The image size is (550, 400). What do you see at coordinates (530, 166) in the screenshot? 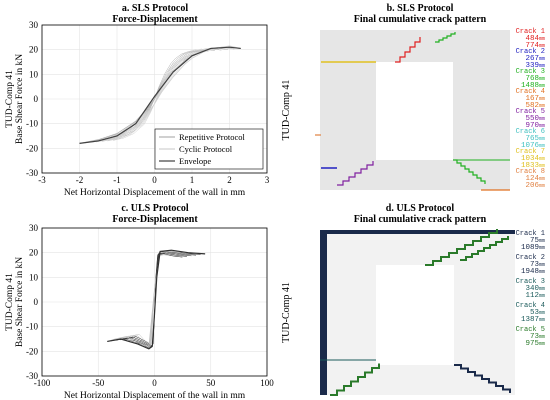
I see `crack-value-2: 1833` at bounding box center [530, 166].